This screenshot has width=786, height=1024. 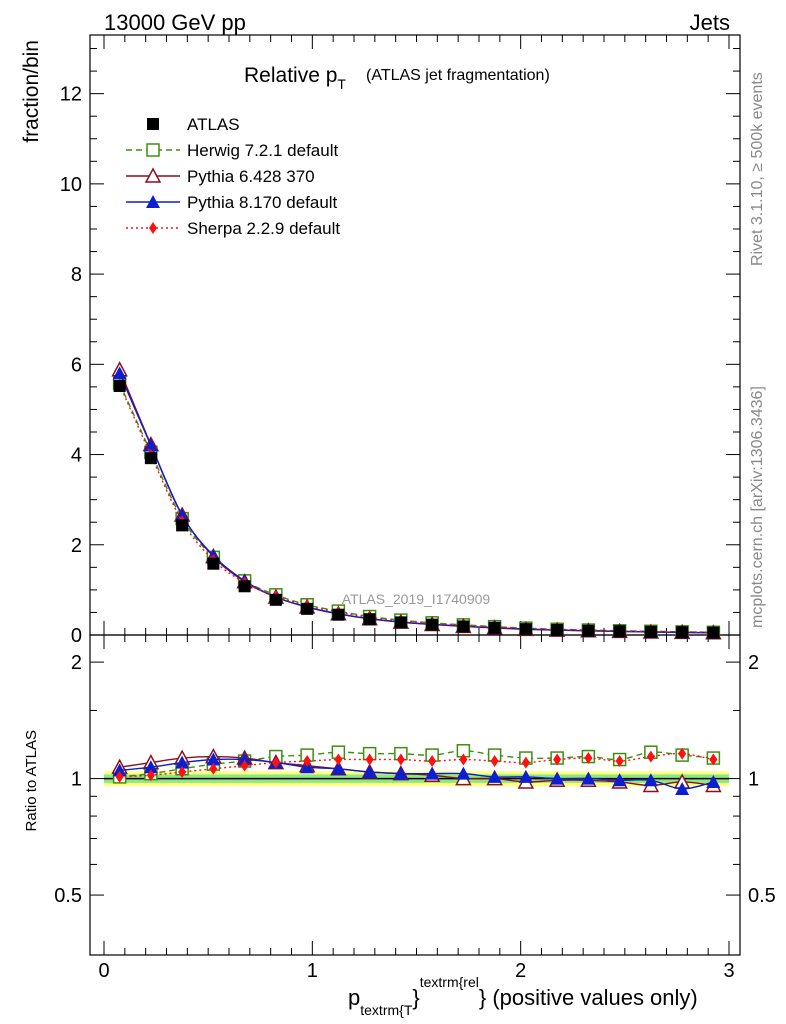 I want to click on mcplots-label: mcplots.cern.ch [arXiv:1306.3436], so click(x=757, y=507).